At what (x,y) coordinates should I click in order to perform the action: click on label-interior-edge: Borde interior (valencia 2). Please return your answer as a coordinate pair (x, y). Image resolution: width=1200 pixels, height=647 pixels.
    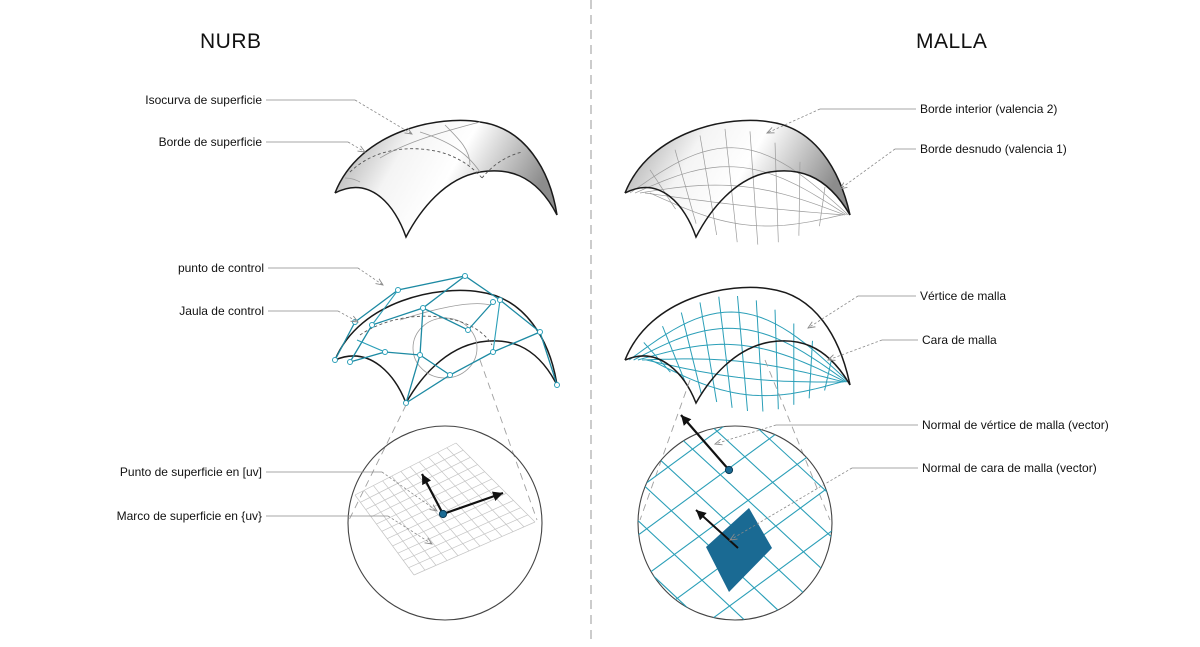
    Looking at the image, I should click on (988, 109).